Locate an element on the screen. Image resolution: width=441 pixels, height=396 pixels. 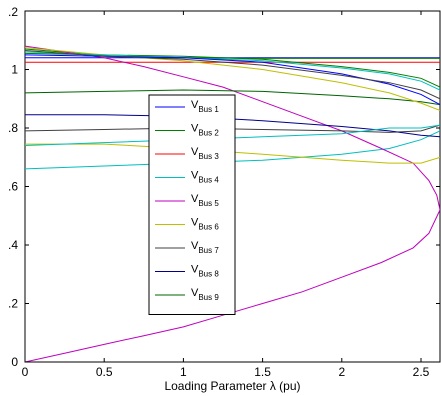
x-tick-label: 0.5 is located at coordinates (104, 372).